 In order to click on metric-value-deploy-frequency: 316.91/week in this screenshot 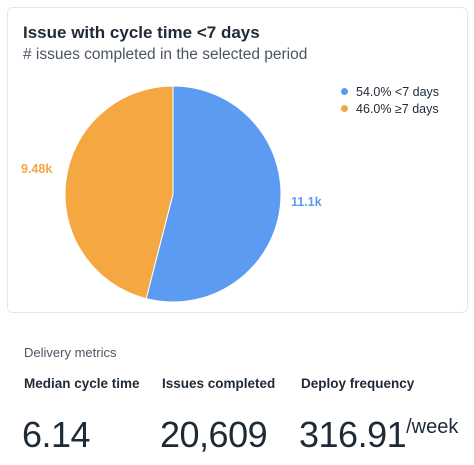, I will do `click(378, 435)`.